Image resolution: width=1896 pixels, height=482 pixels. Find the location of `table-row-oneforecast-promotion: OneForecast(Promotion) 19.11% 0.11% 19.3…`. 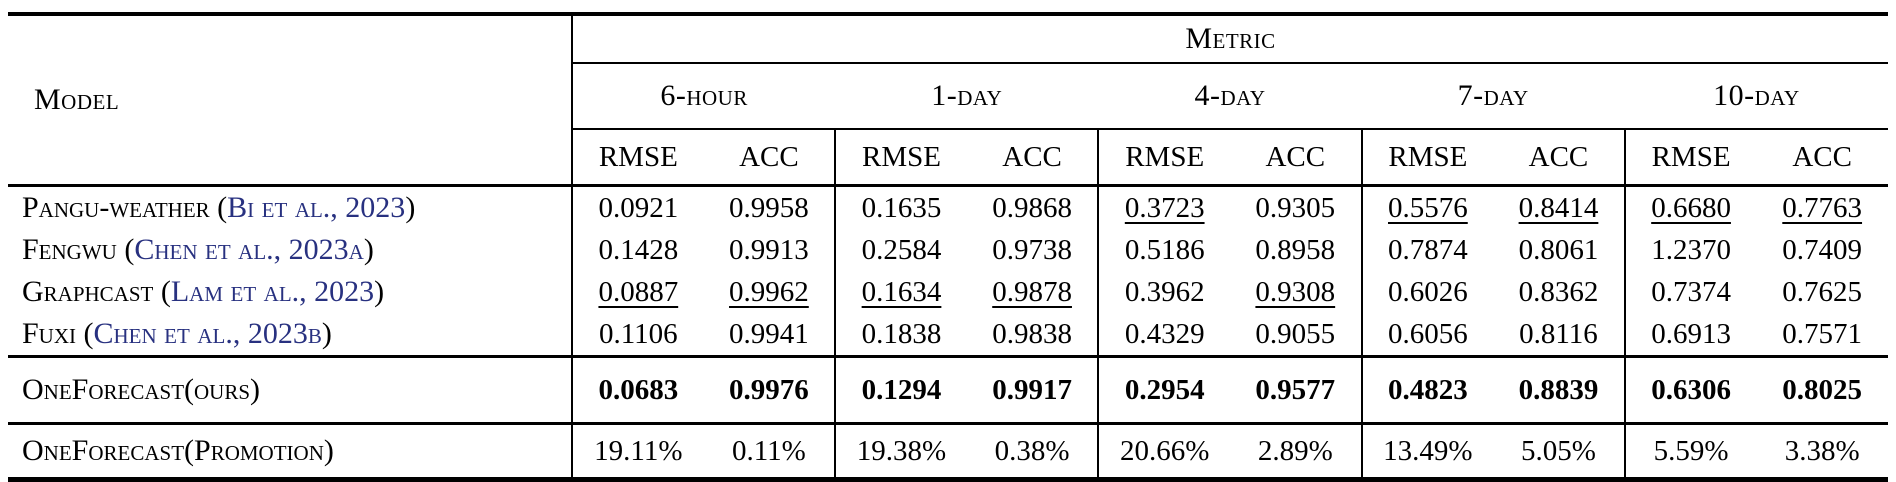

table-row-oneforecast-promotion: OneForecast(Promotion) 19.11% 0.11% 19.3… is located at coordinates (948, 451).